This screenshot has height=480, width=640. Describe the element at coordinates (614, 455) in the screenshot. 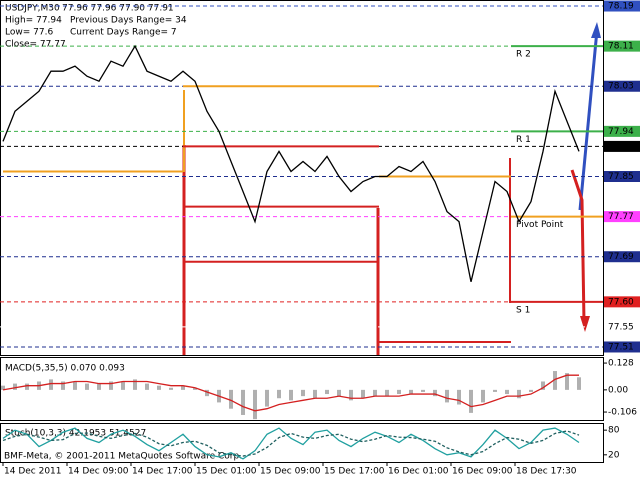

I see `y-tick-label: 20` at that location.